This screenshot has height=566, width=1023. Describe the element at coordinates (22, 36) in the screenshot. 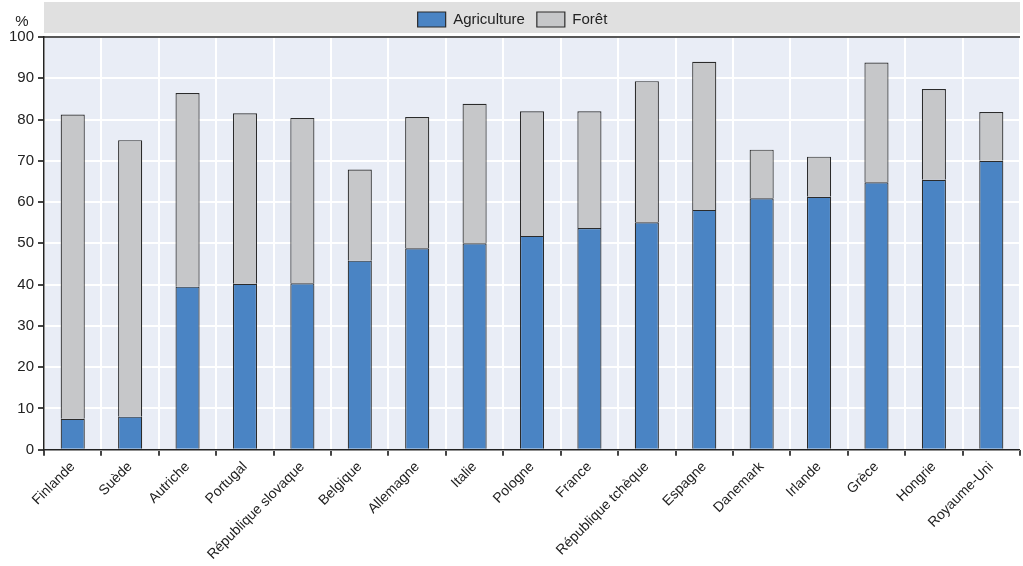

I see `y-tick-label: 100` at that location.